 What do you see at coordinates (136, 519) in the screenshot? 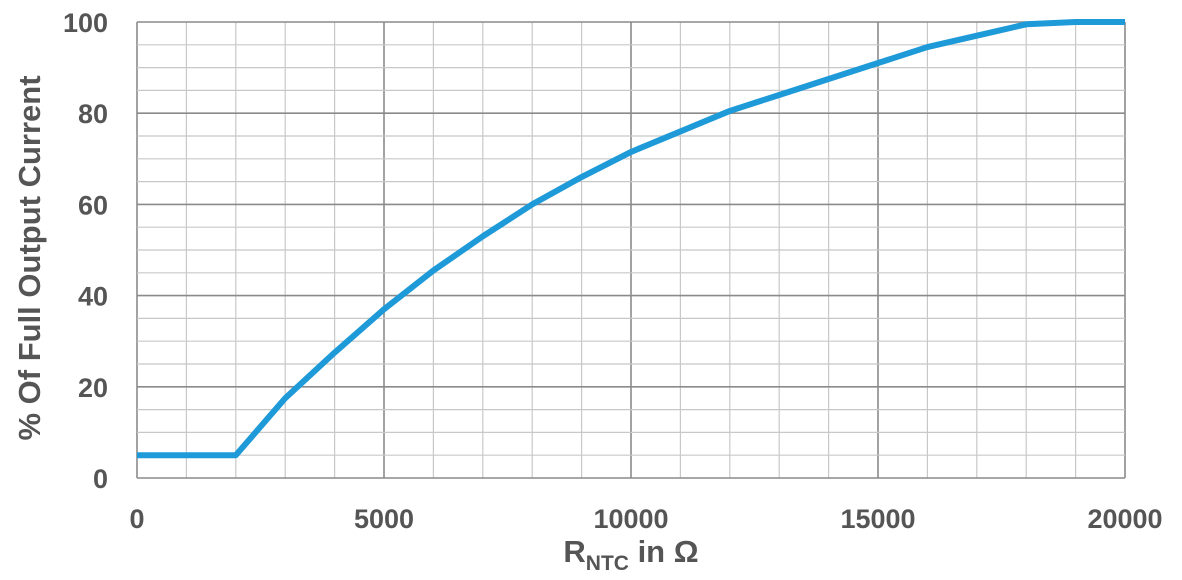
I see `x-tick-label: 0` at bounding box center [136, 519].